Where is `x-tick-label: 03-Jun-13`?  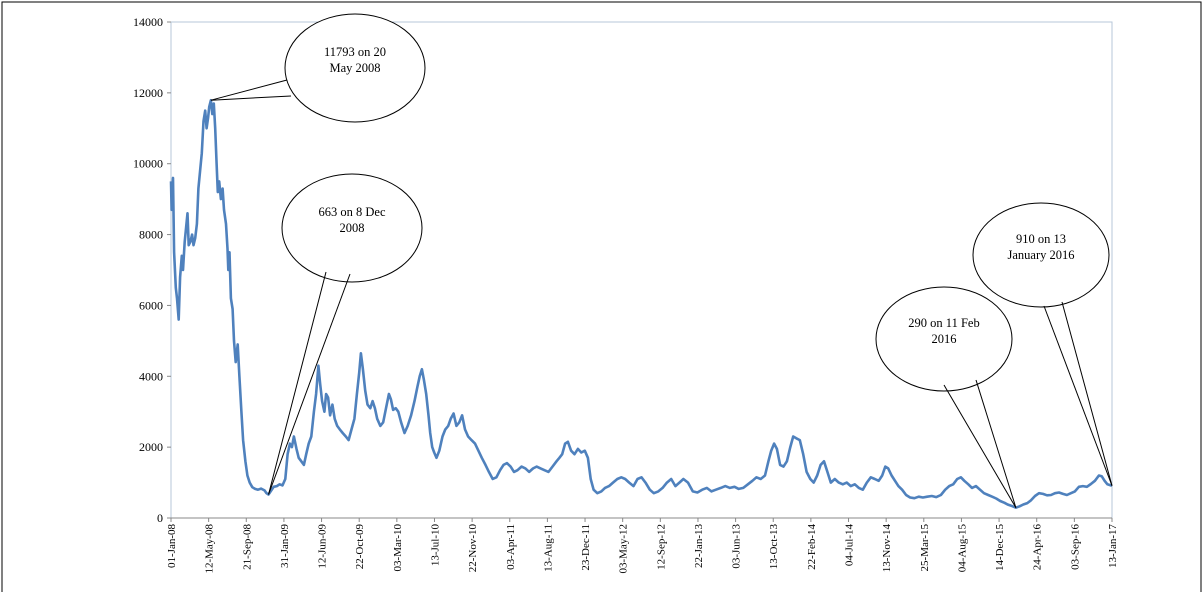
x-tick-label: 03-Jun-13 is located at coordinates (737, 546).